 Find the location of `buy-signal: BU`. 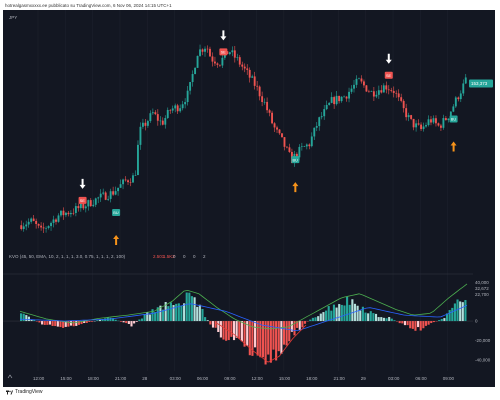

buy-signal: BU is located at coordinates (453, 133).